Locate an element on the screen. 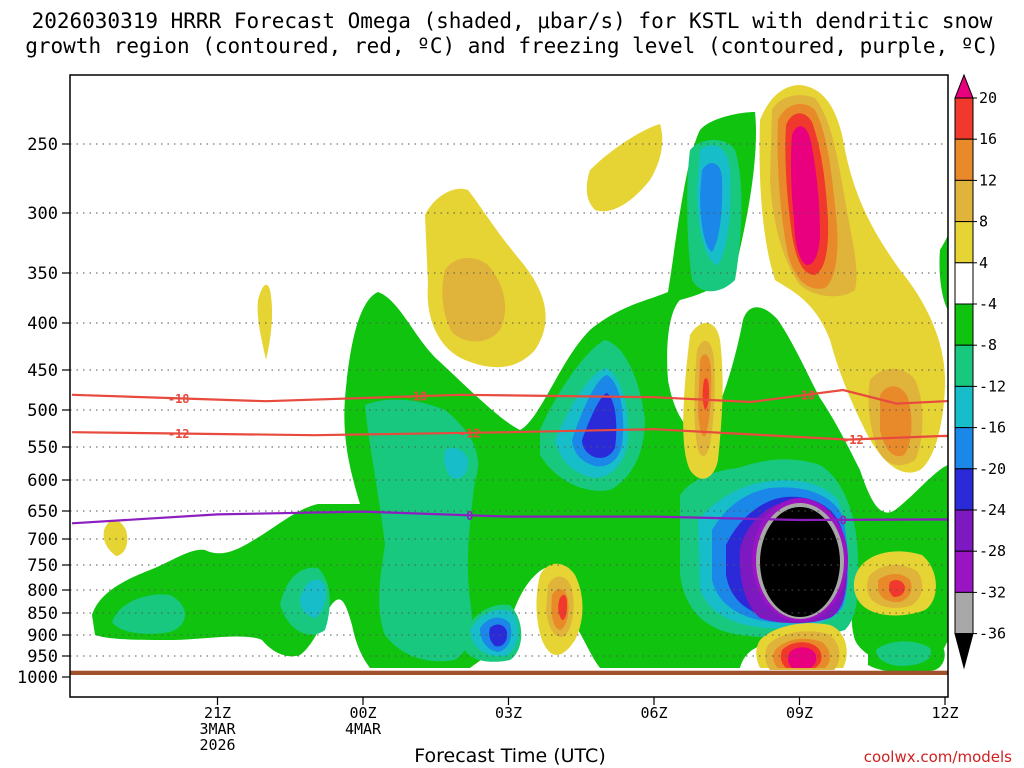 The image size is (1024, 768). x-tick-label: 4MAR is located at coordinates (363, 729).